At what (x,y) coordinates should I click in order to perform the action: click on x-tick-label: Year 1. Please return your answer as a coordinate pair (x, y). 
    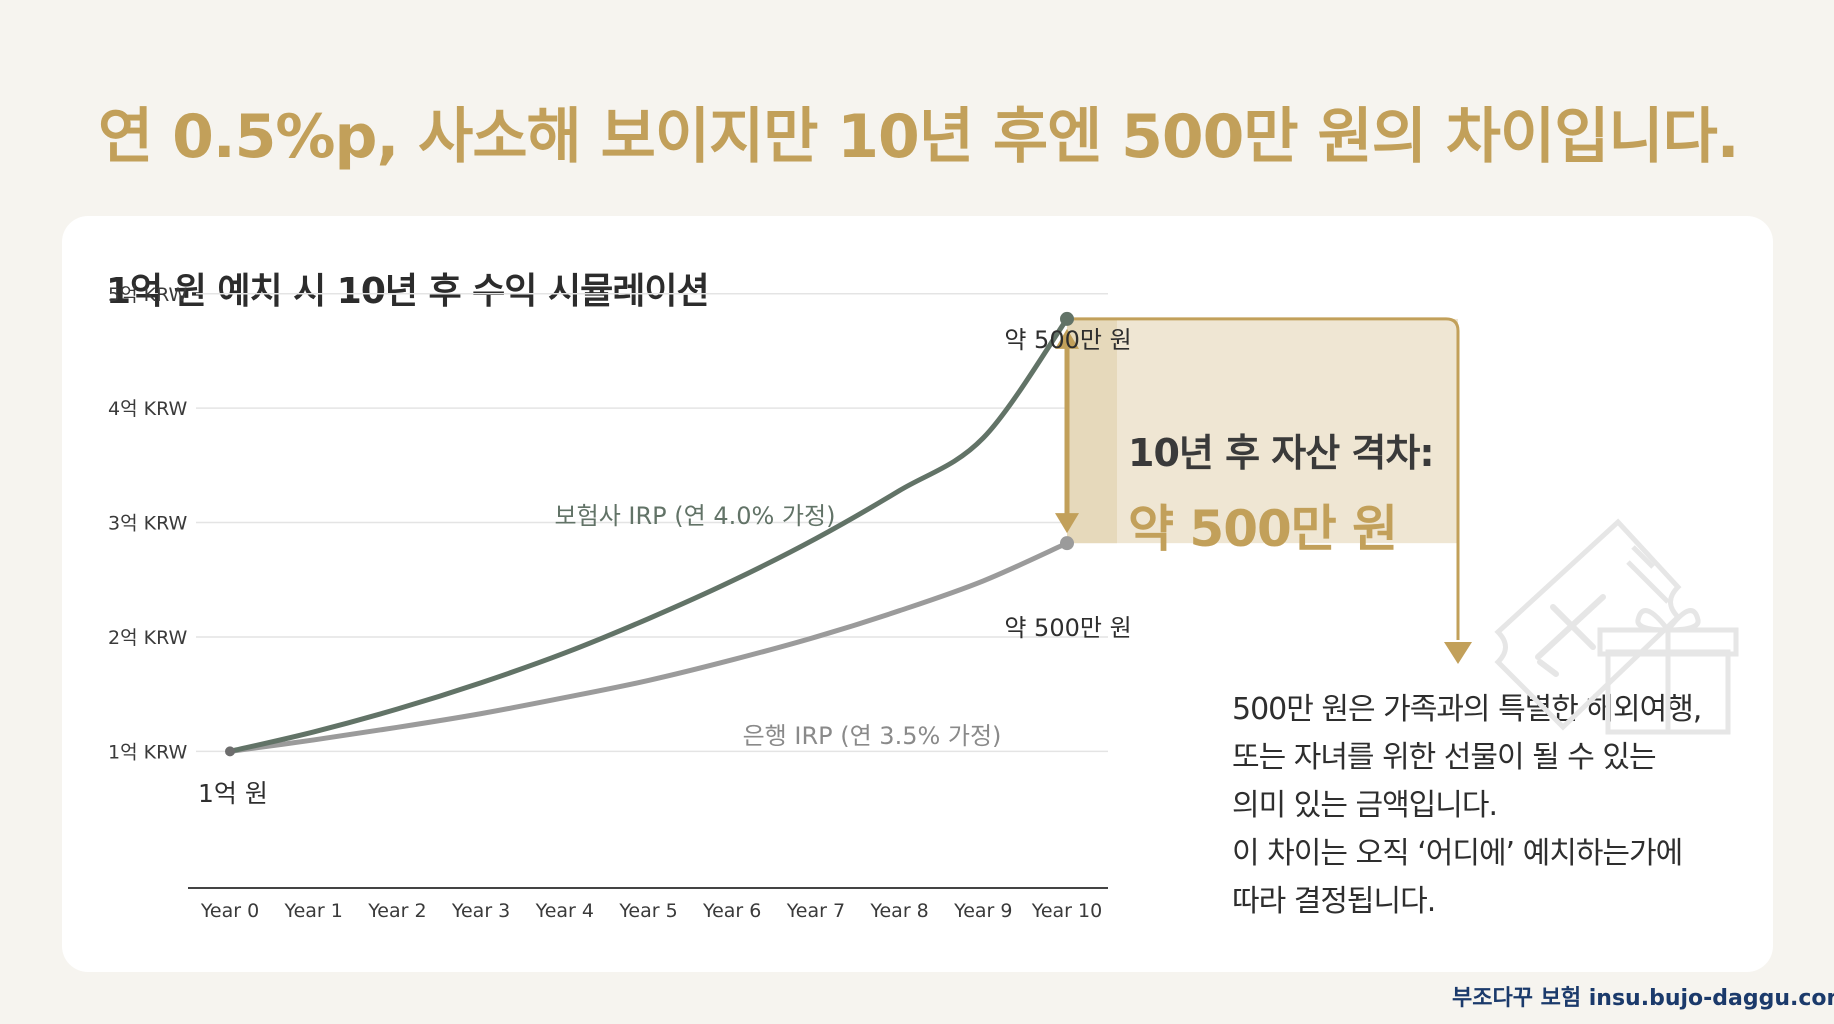
    Looking at the image, I should click on (313, 911).